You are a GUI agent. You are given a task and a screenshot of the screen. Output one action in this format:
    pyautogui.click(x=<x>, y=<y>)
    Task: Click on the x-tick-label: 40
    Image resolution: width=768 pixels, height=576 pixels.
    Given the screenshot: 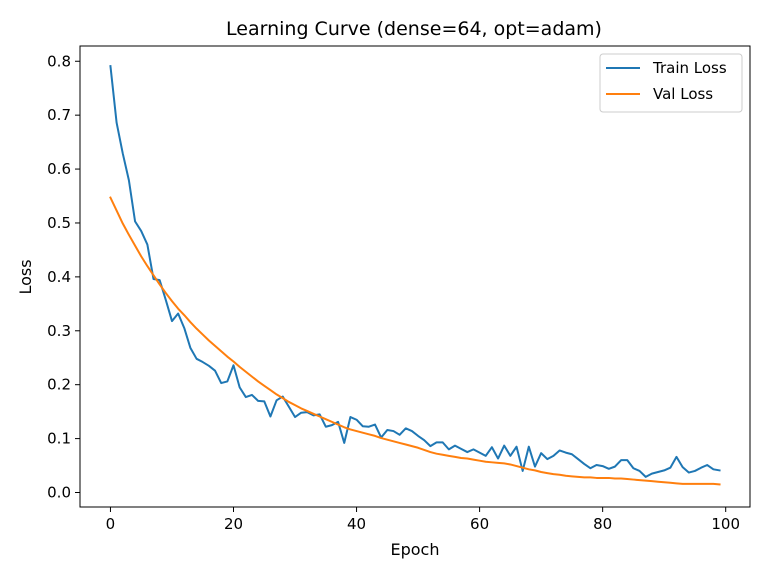 What is the action you would take?
    pyautogui.click(x=356, y=524)
    